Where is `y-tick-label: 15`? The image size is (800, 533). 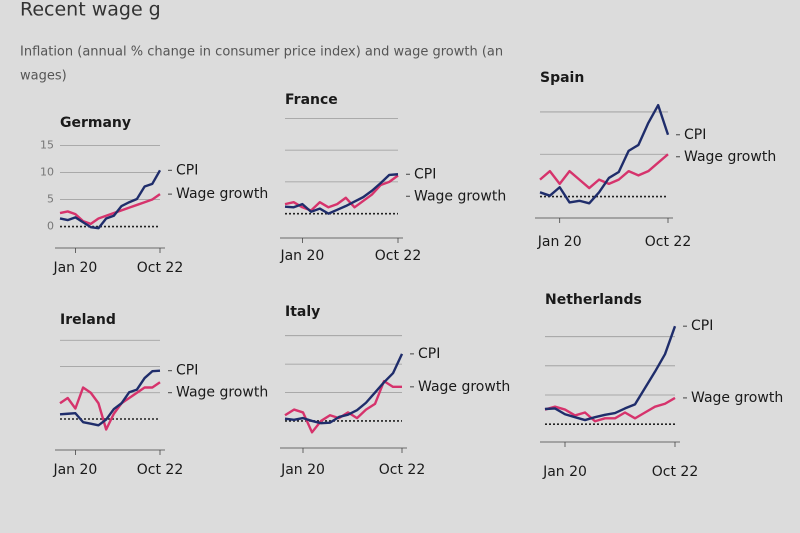 y-tick-label: 15 is located at coordinates (47, 144).